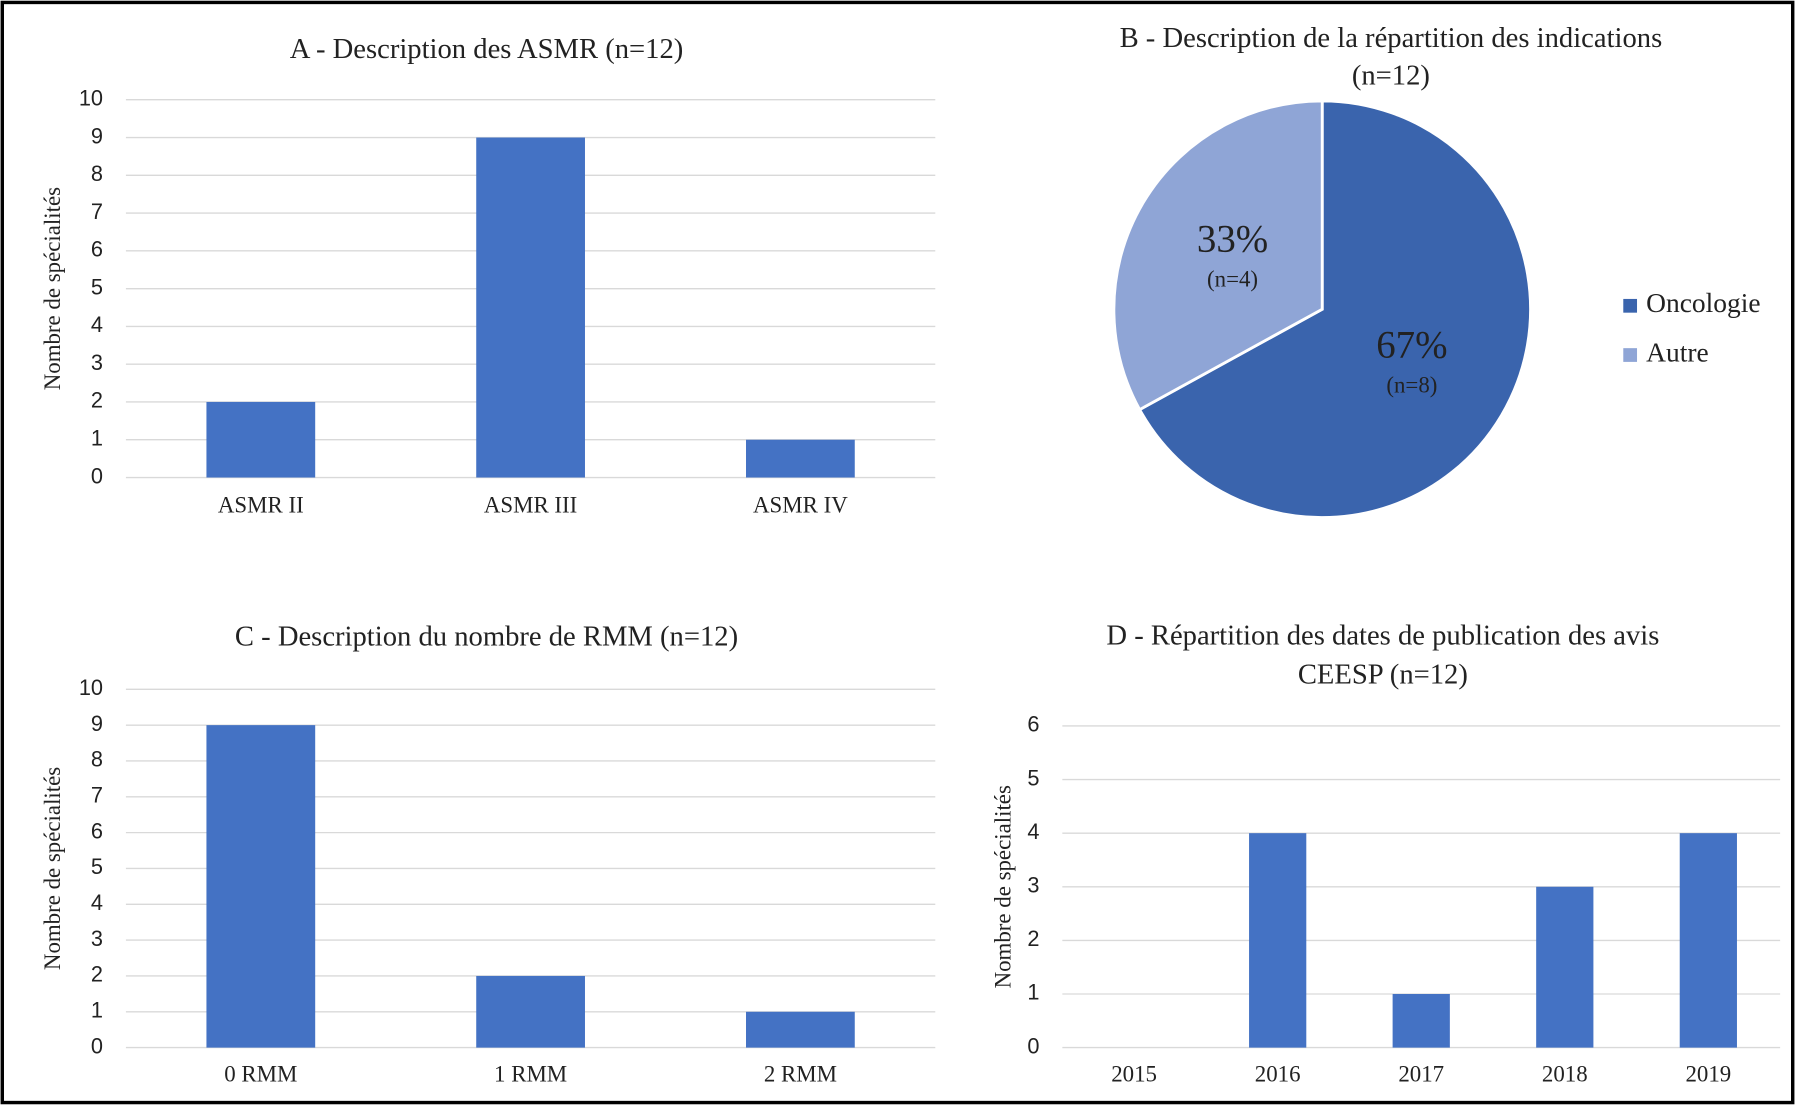 This screenshot has height=1105, width=1795. Describe the element at coordinates (530, 1073) in the screenshot. I see `x-tick-label: 1 RMM` at that location.